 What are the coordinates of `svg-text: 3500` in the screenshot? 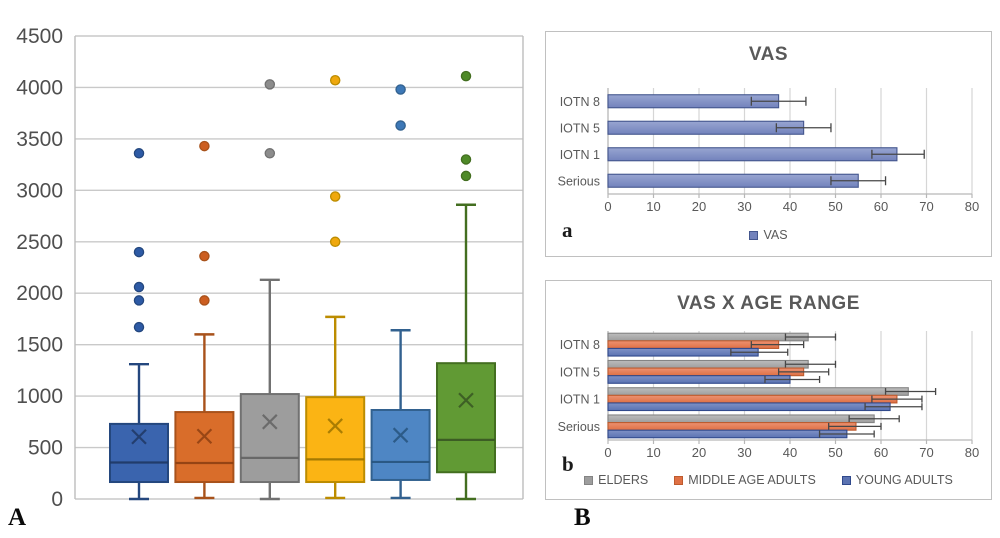 It's located at (39, 139).